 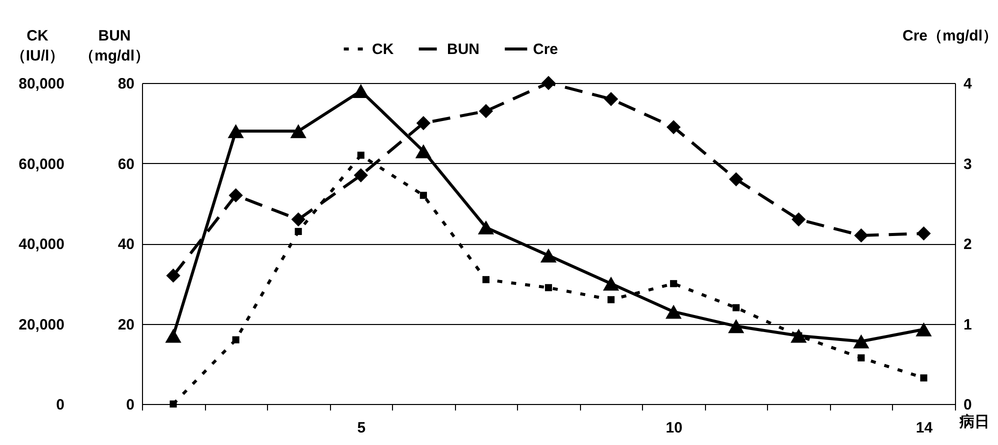 What do you see at coordinates (37, 46) in the screenshot?
I see `y3-axis-title: CK （IU/l）` at bounding box center [37, 46].